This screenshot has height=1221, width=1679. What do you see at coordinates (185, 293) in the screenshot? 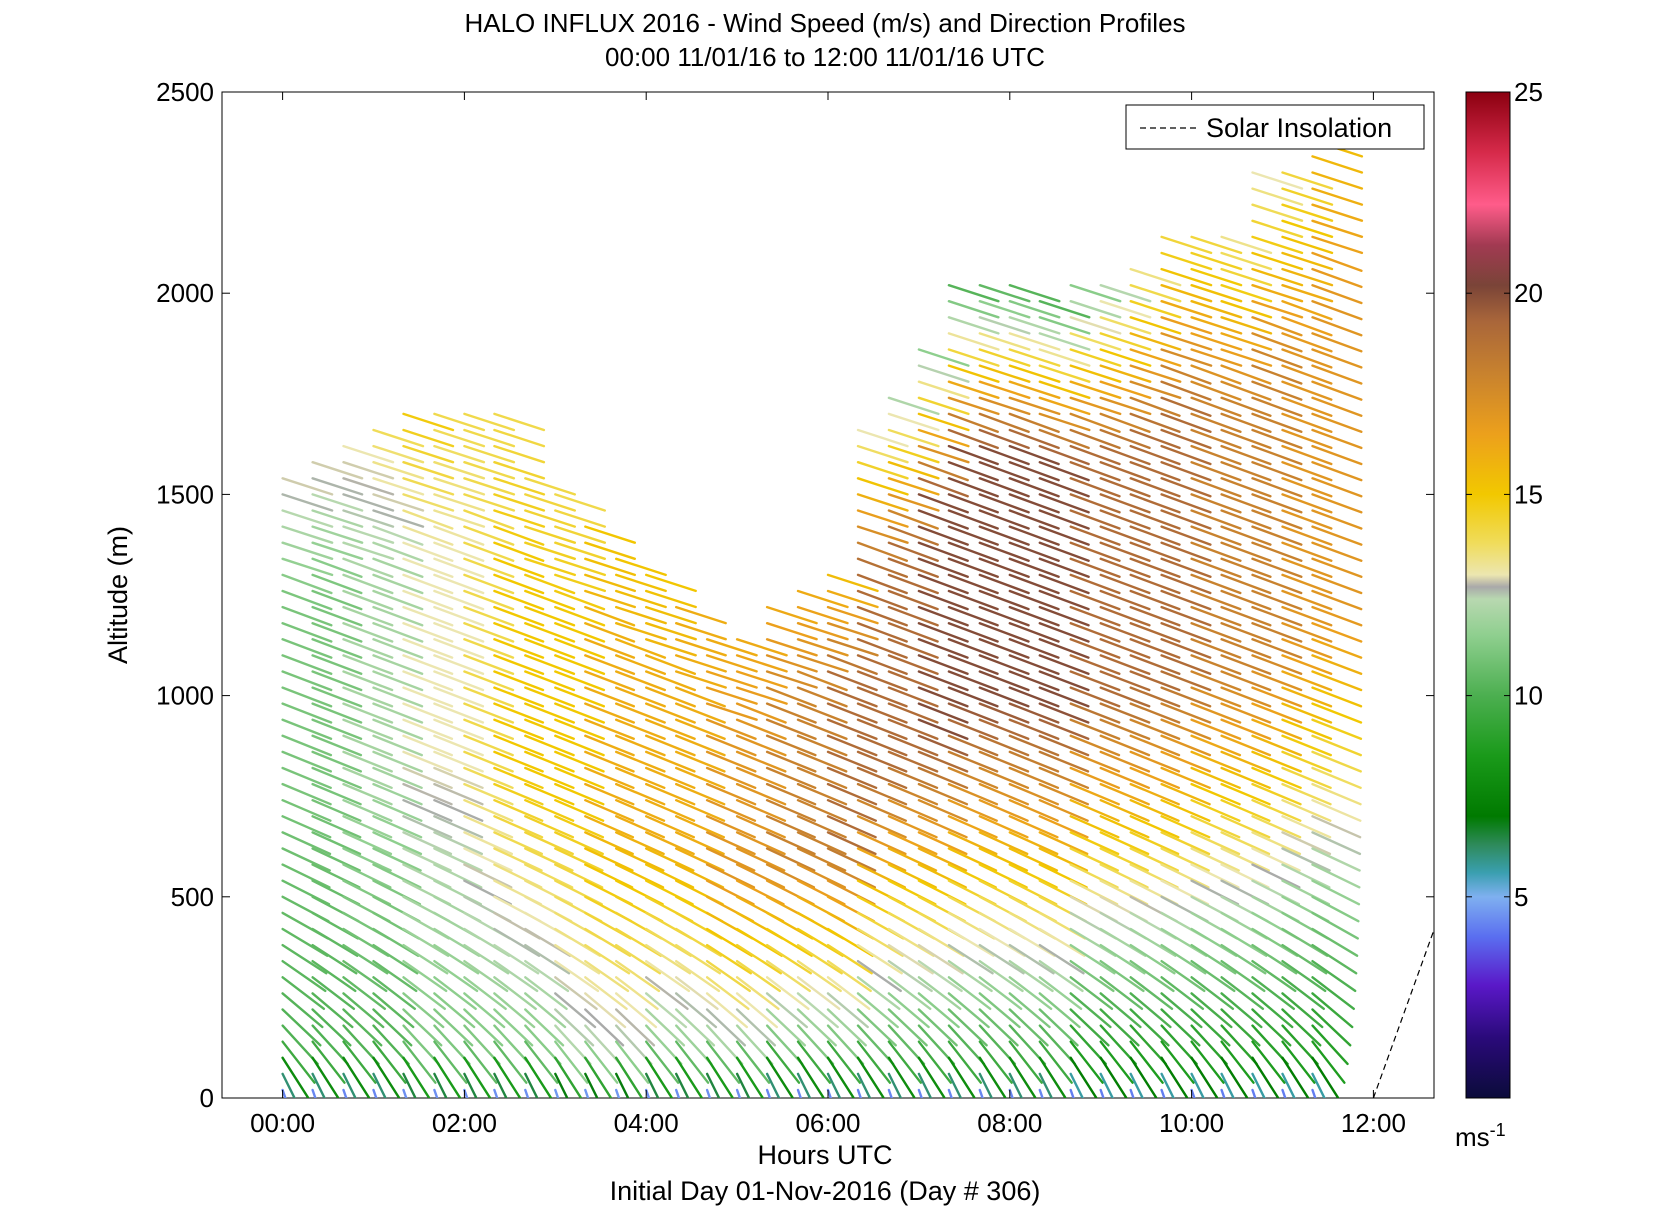
I see `y-tick-label: 2000` at bounding box center [185, 293].